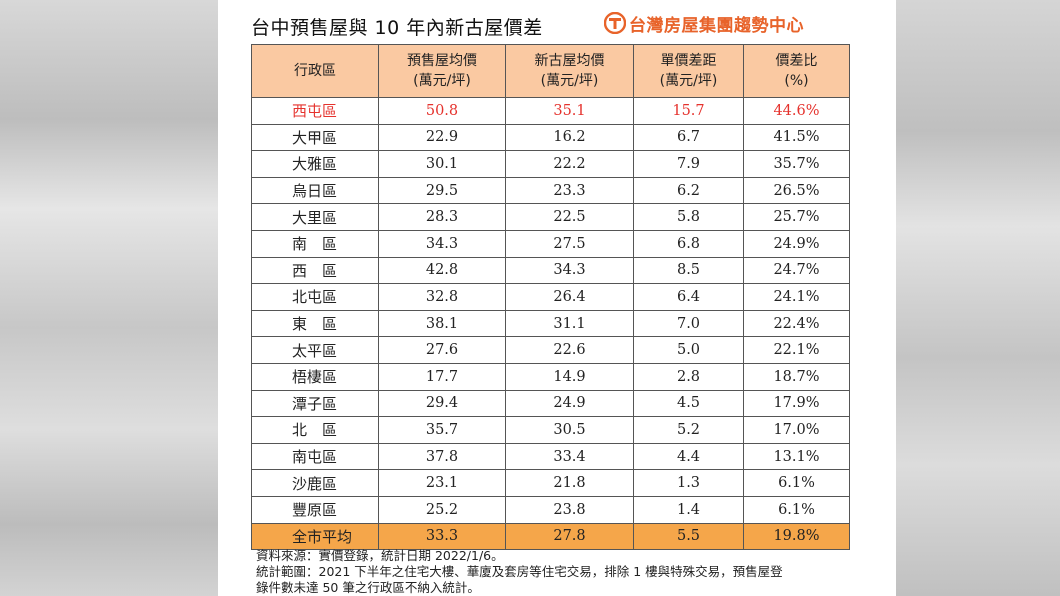 Image resolution: width=1060 pixels, height=596 pixels. What do you see at coordinates (688, 403) in the screenshot?
I see `price-gap-cell: 4.5` at bounding box center [688, 403].